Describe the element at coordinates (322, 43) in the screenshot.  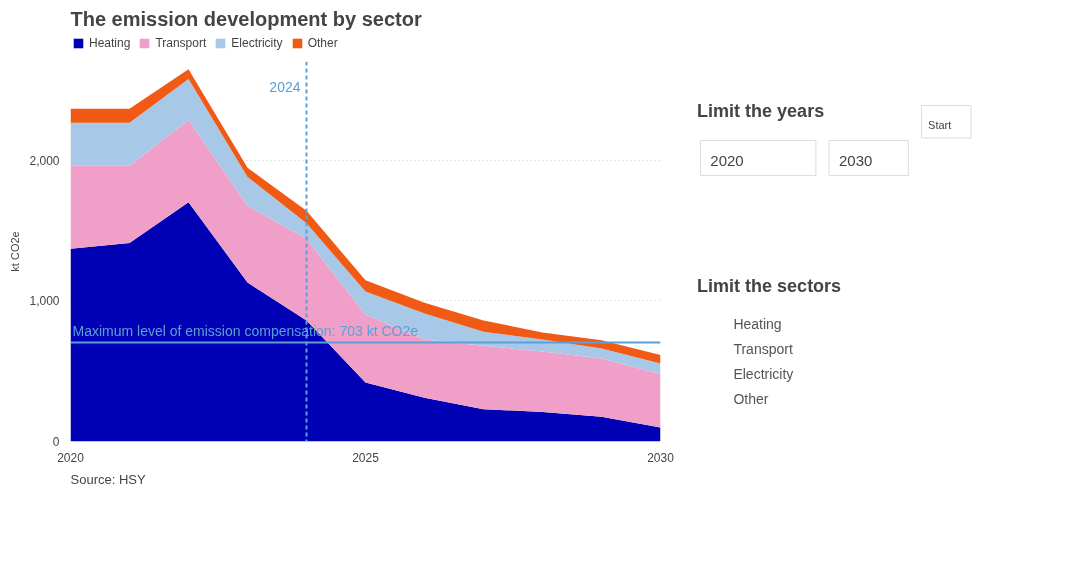
I see `legend-label: Other` at that location.